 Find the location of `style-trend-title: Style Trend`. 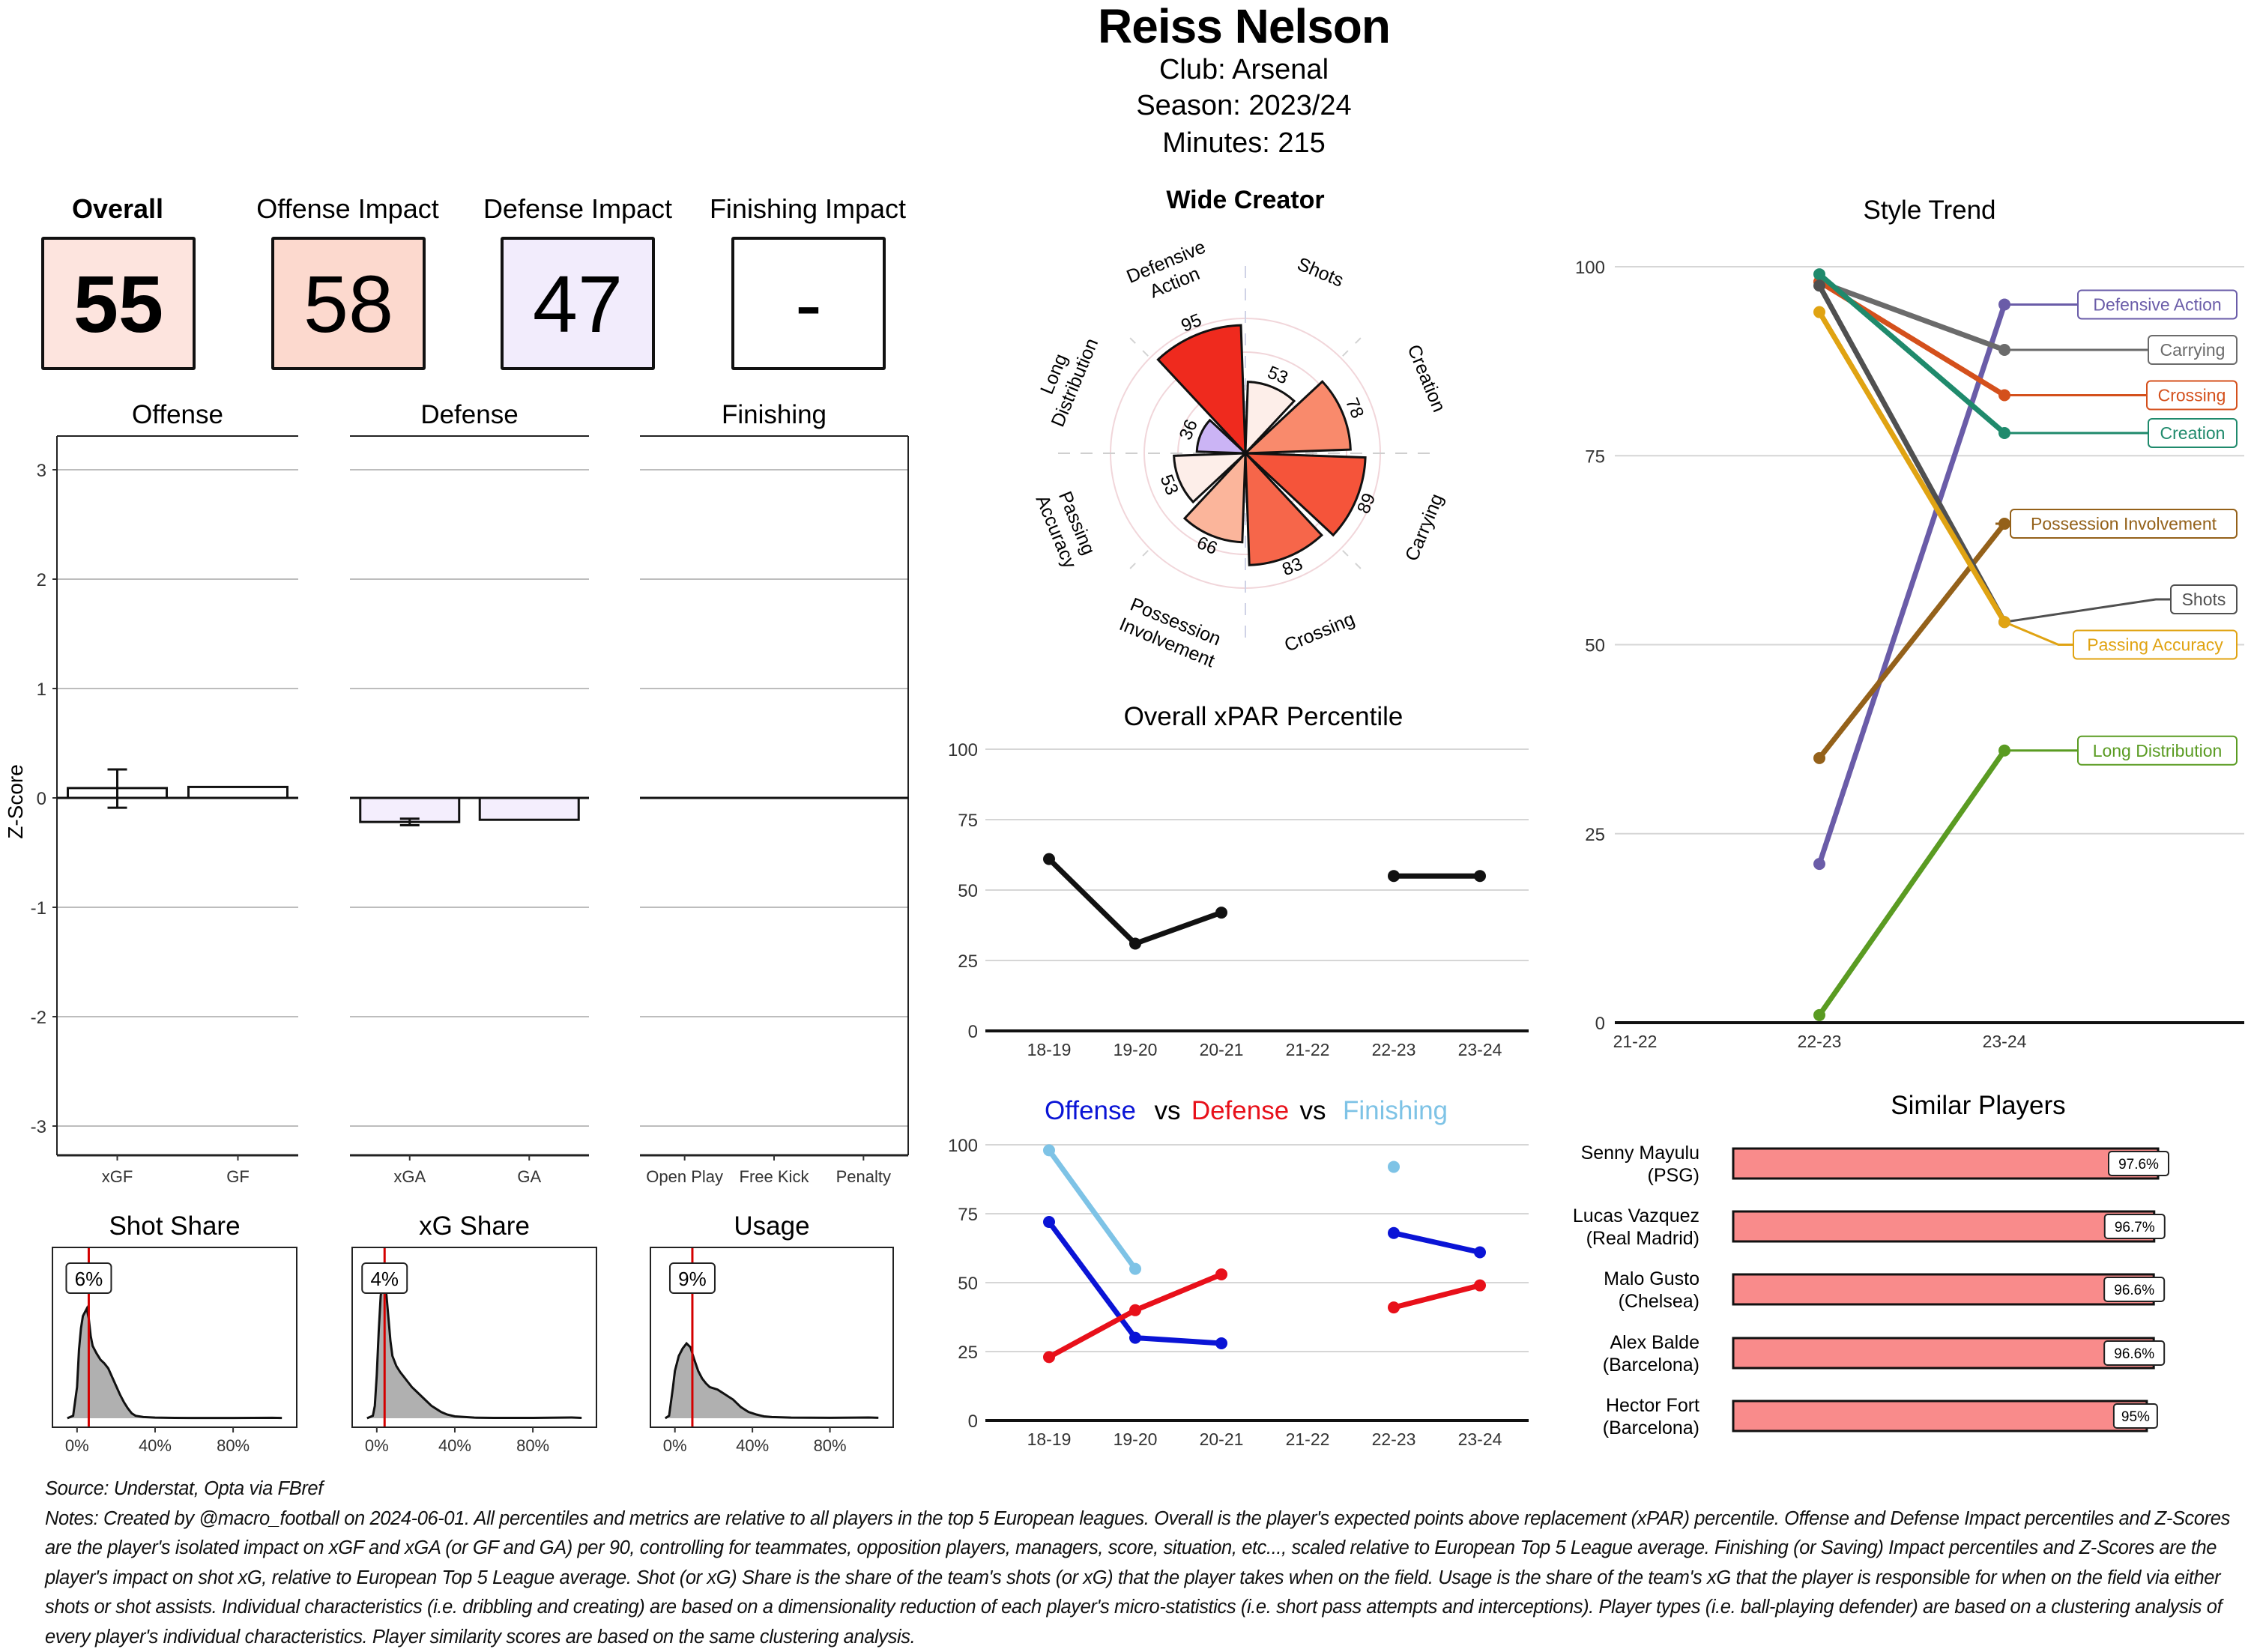

style-trend-title: Style Trend is located at coordinates (1929, 210).